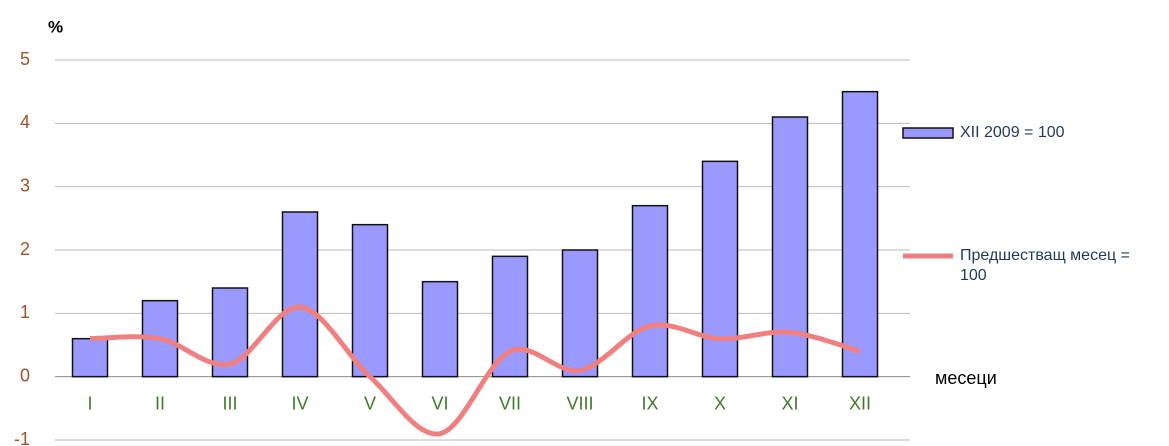 This screenshot has height=446, width=1169. What do you see at coordinates (229, 403) in the screenshot?
I see `x-tick-label: III` at bounding box center [229, 403].